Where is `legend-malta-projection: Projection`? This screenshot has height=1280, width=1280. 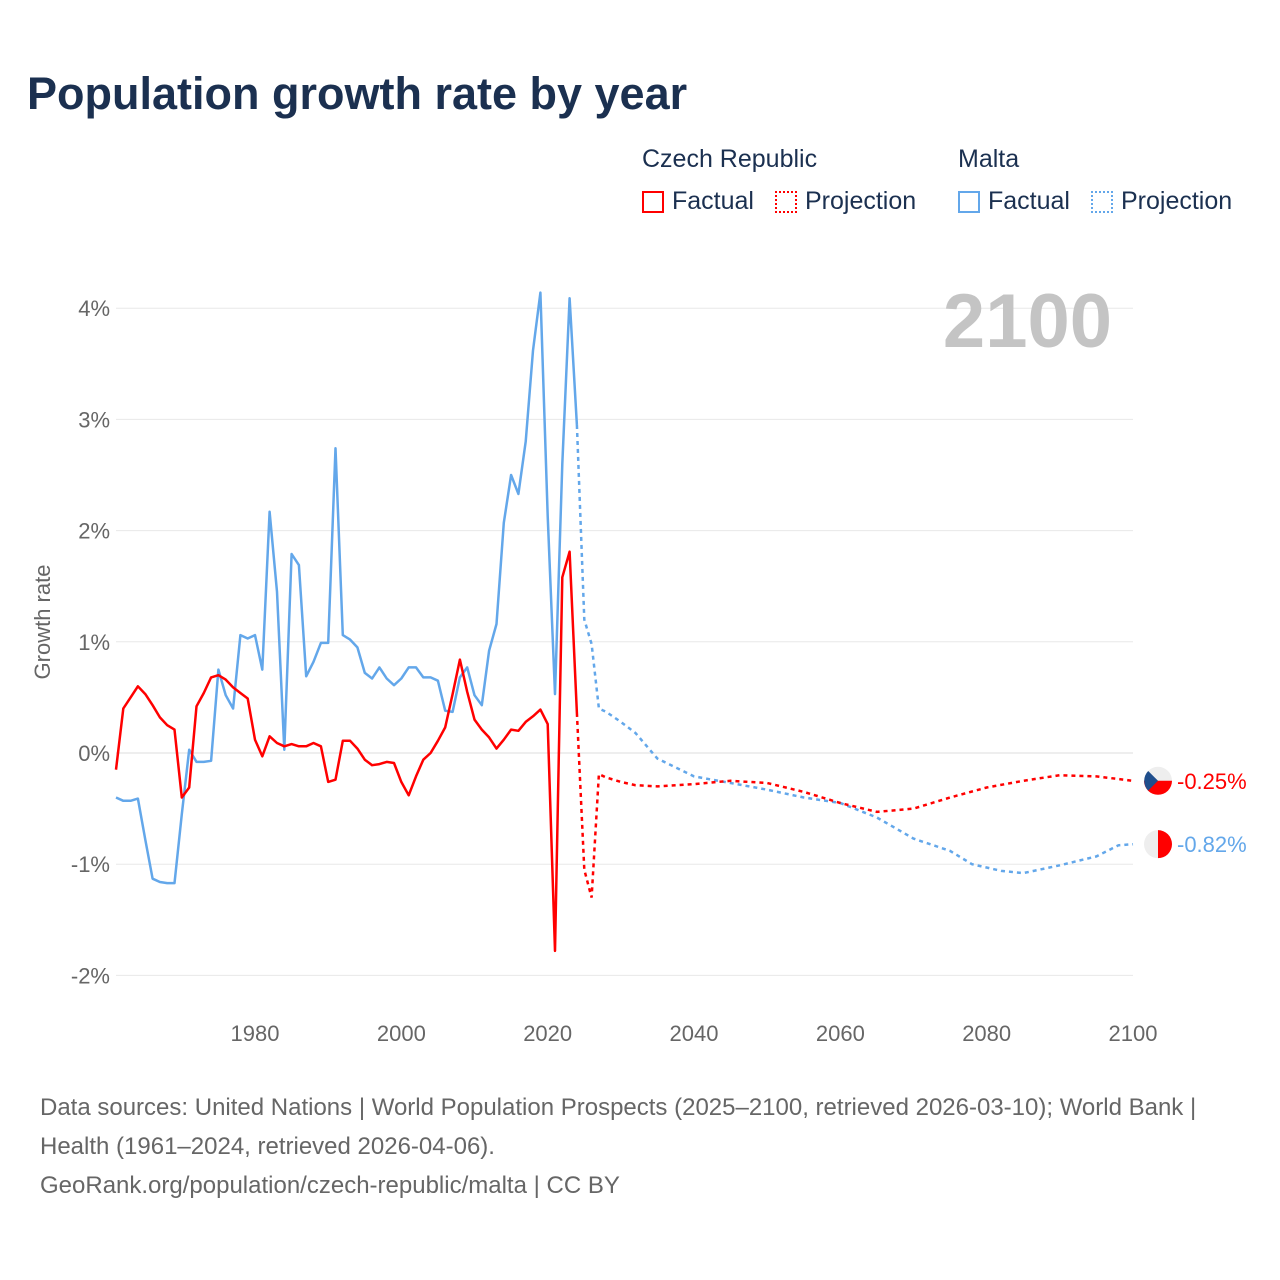 legend-malta-projection: Projection is located at coordinates (1161, 201).